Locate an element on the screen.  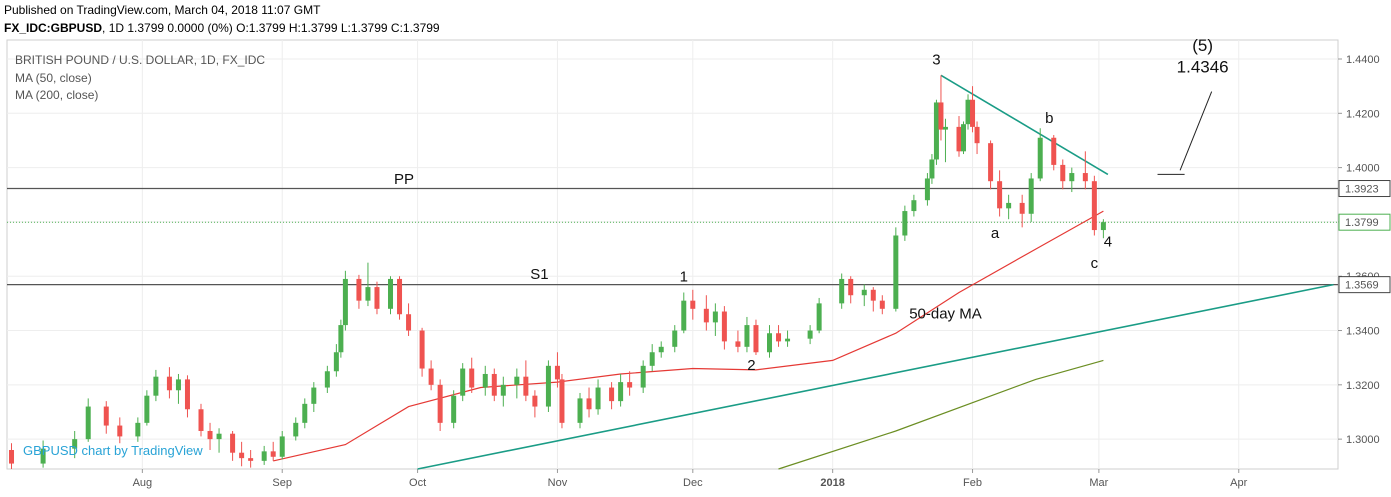
interval-label: 1D is located at coordinates (116, 28).